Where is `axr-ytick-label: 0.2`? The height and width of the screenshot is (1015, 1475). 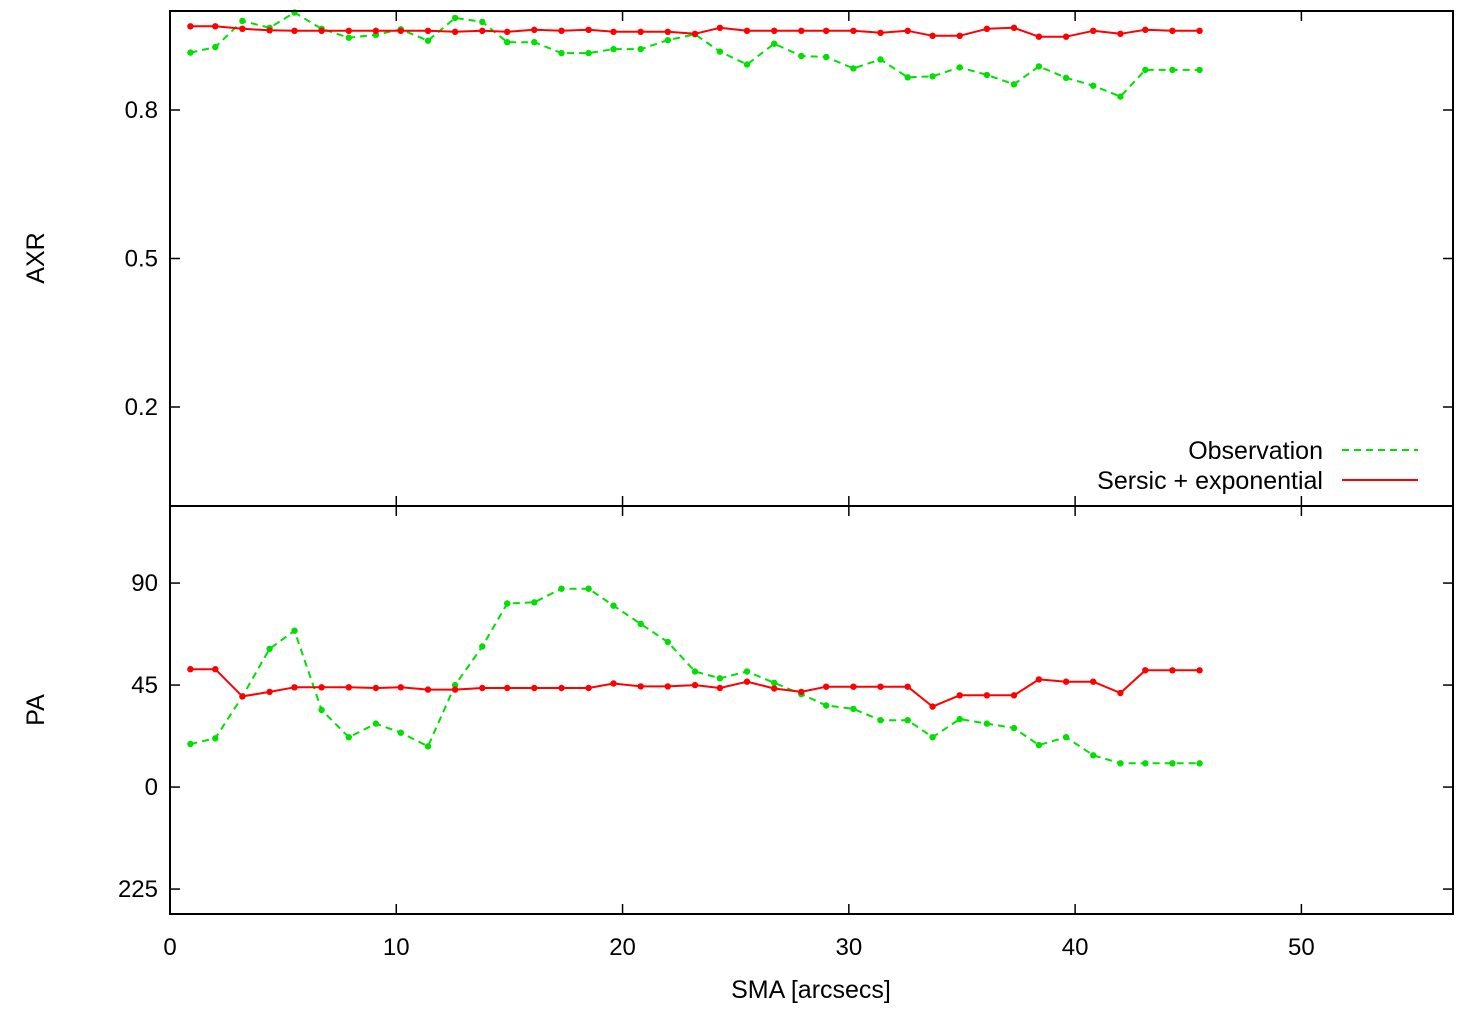
axr-ytick-label: 0.2 is located at coordinates (141, 407).